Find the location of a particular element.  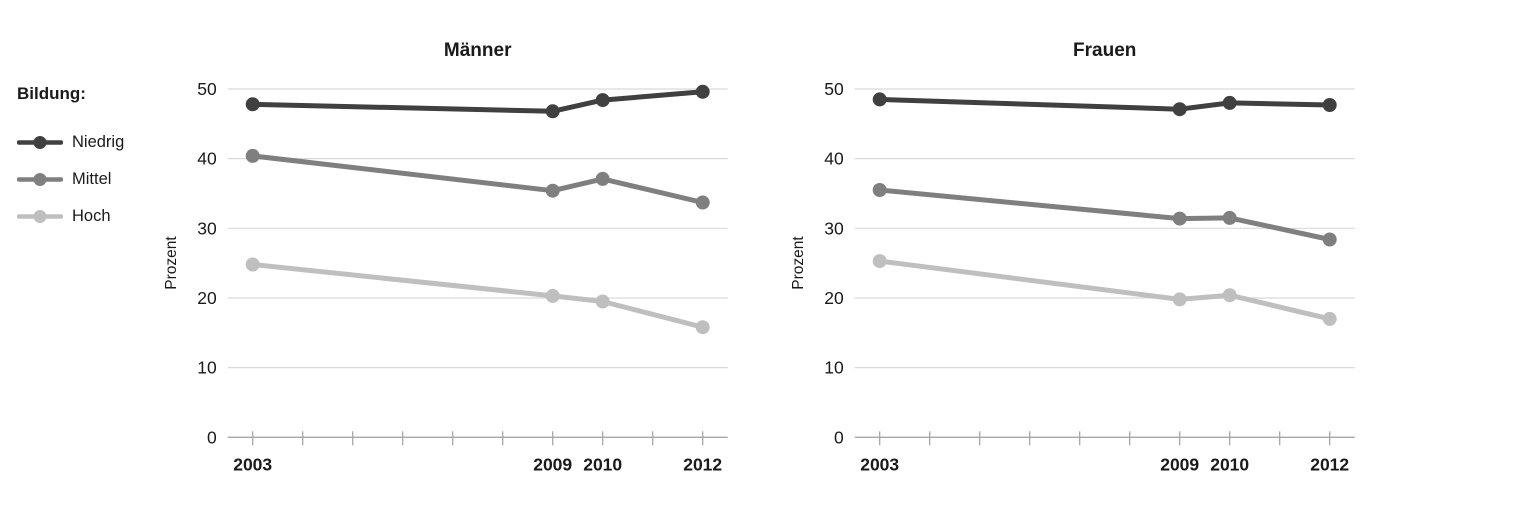

legend-item-mittel: Mittel is located at coordinates (87, 179).